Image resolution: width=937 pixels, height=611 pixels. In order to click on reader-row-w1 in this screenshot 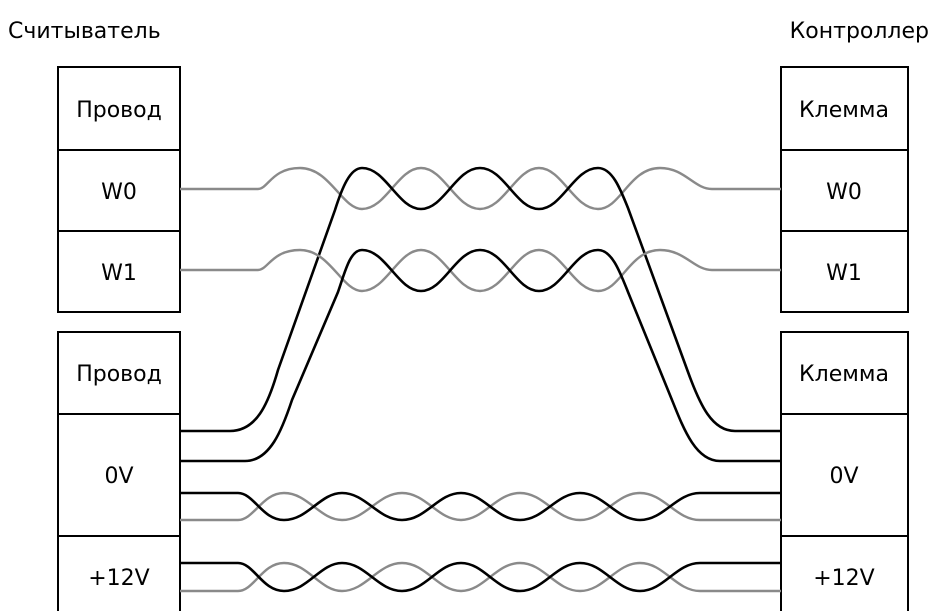, I will do `click(119, 271)`.